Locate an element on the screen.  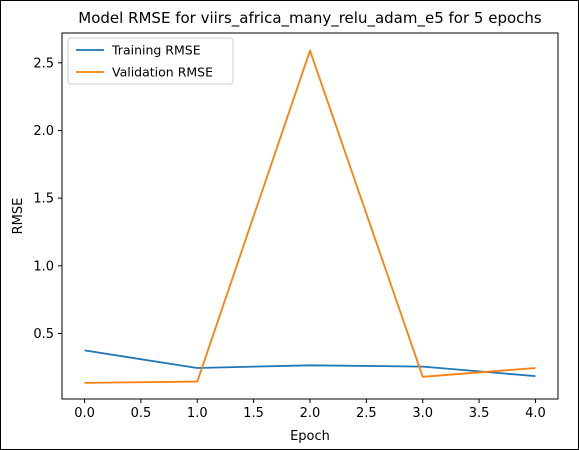
legend-box is located at coordinates (150, 61).